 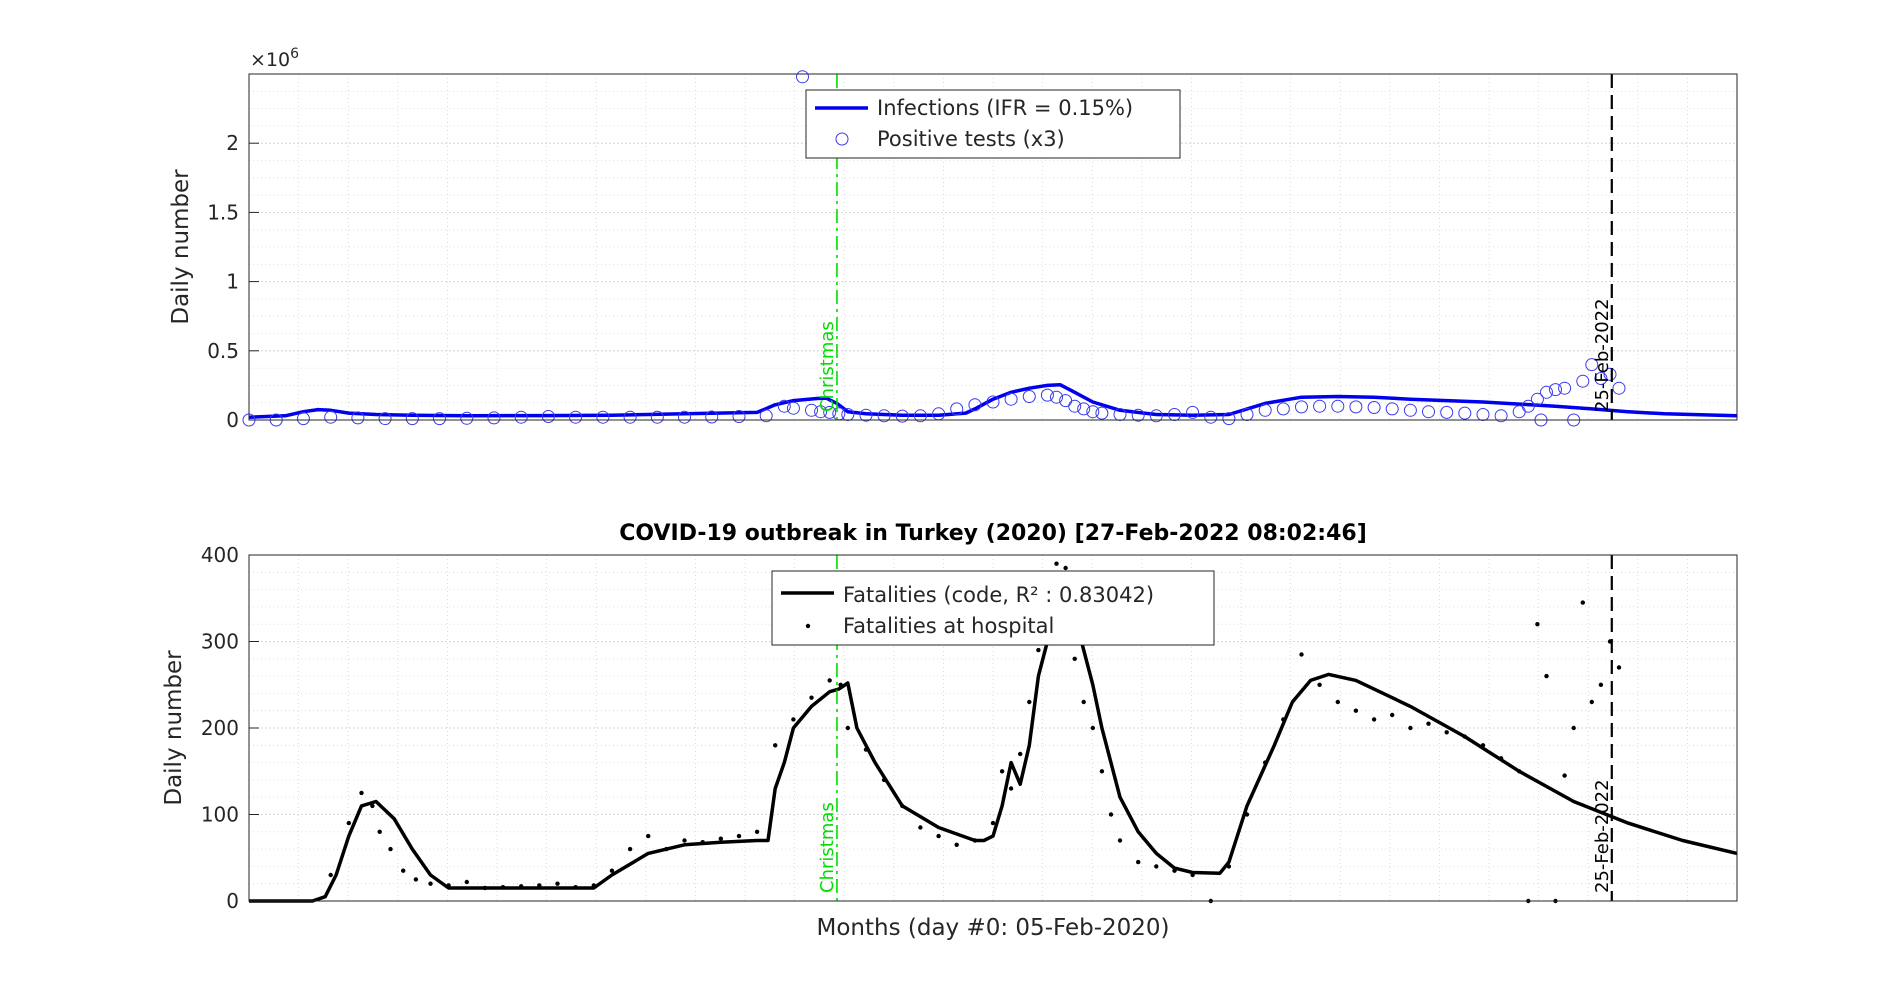 What do you see at coordinates (971, 139) in the screenshot?
I see `positive-tests-legend-label: Positive tests (x3)` at bounding box center [971, 139].